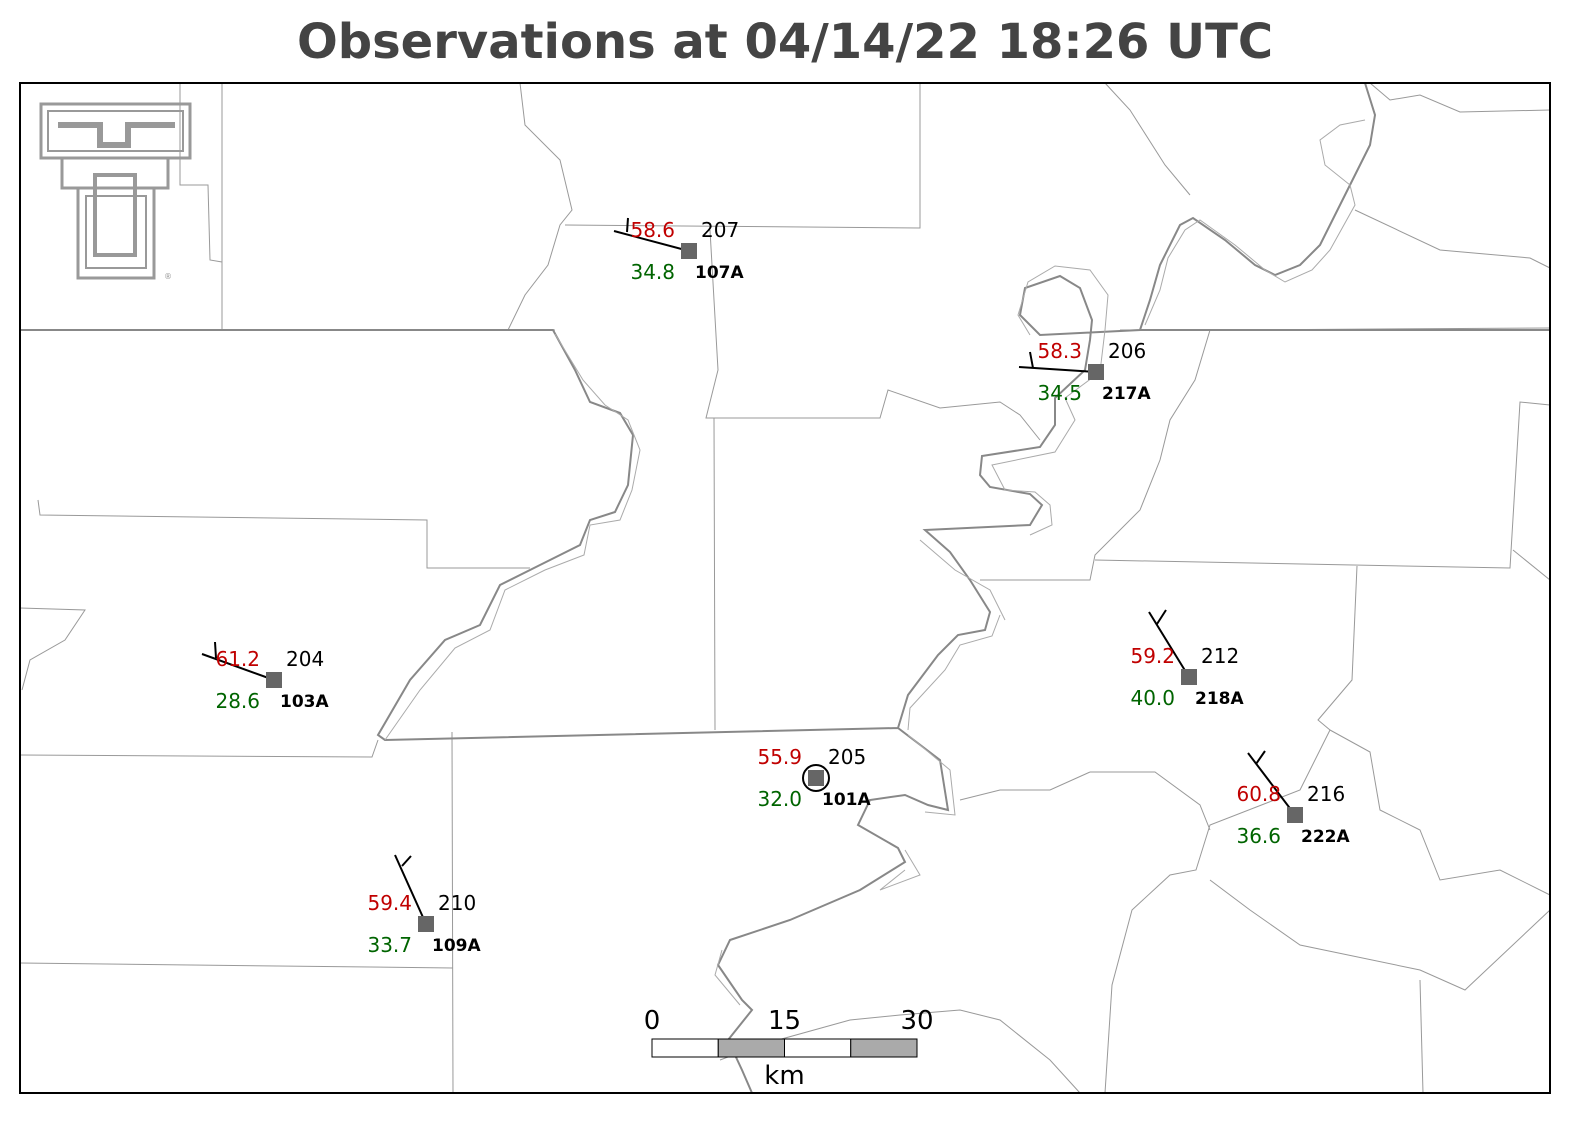  I want to click on station-id: 107A, so click(719, 273).